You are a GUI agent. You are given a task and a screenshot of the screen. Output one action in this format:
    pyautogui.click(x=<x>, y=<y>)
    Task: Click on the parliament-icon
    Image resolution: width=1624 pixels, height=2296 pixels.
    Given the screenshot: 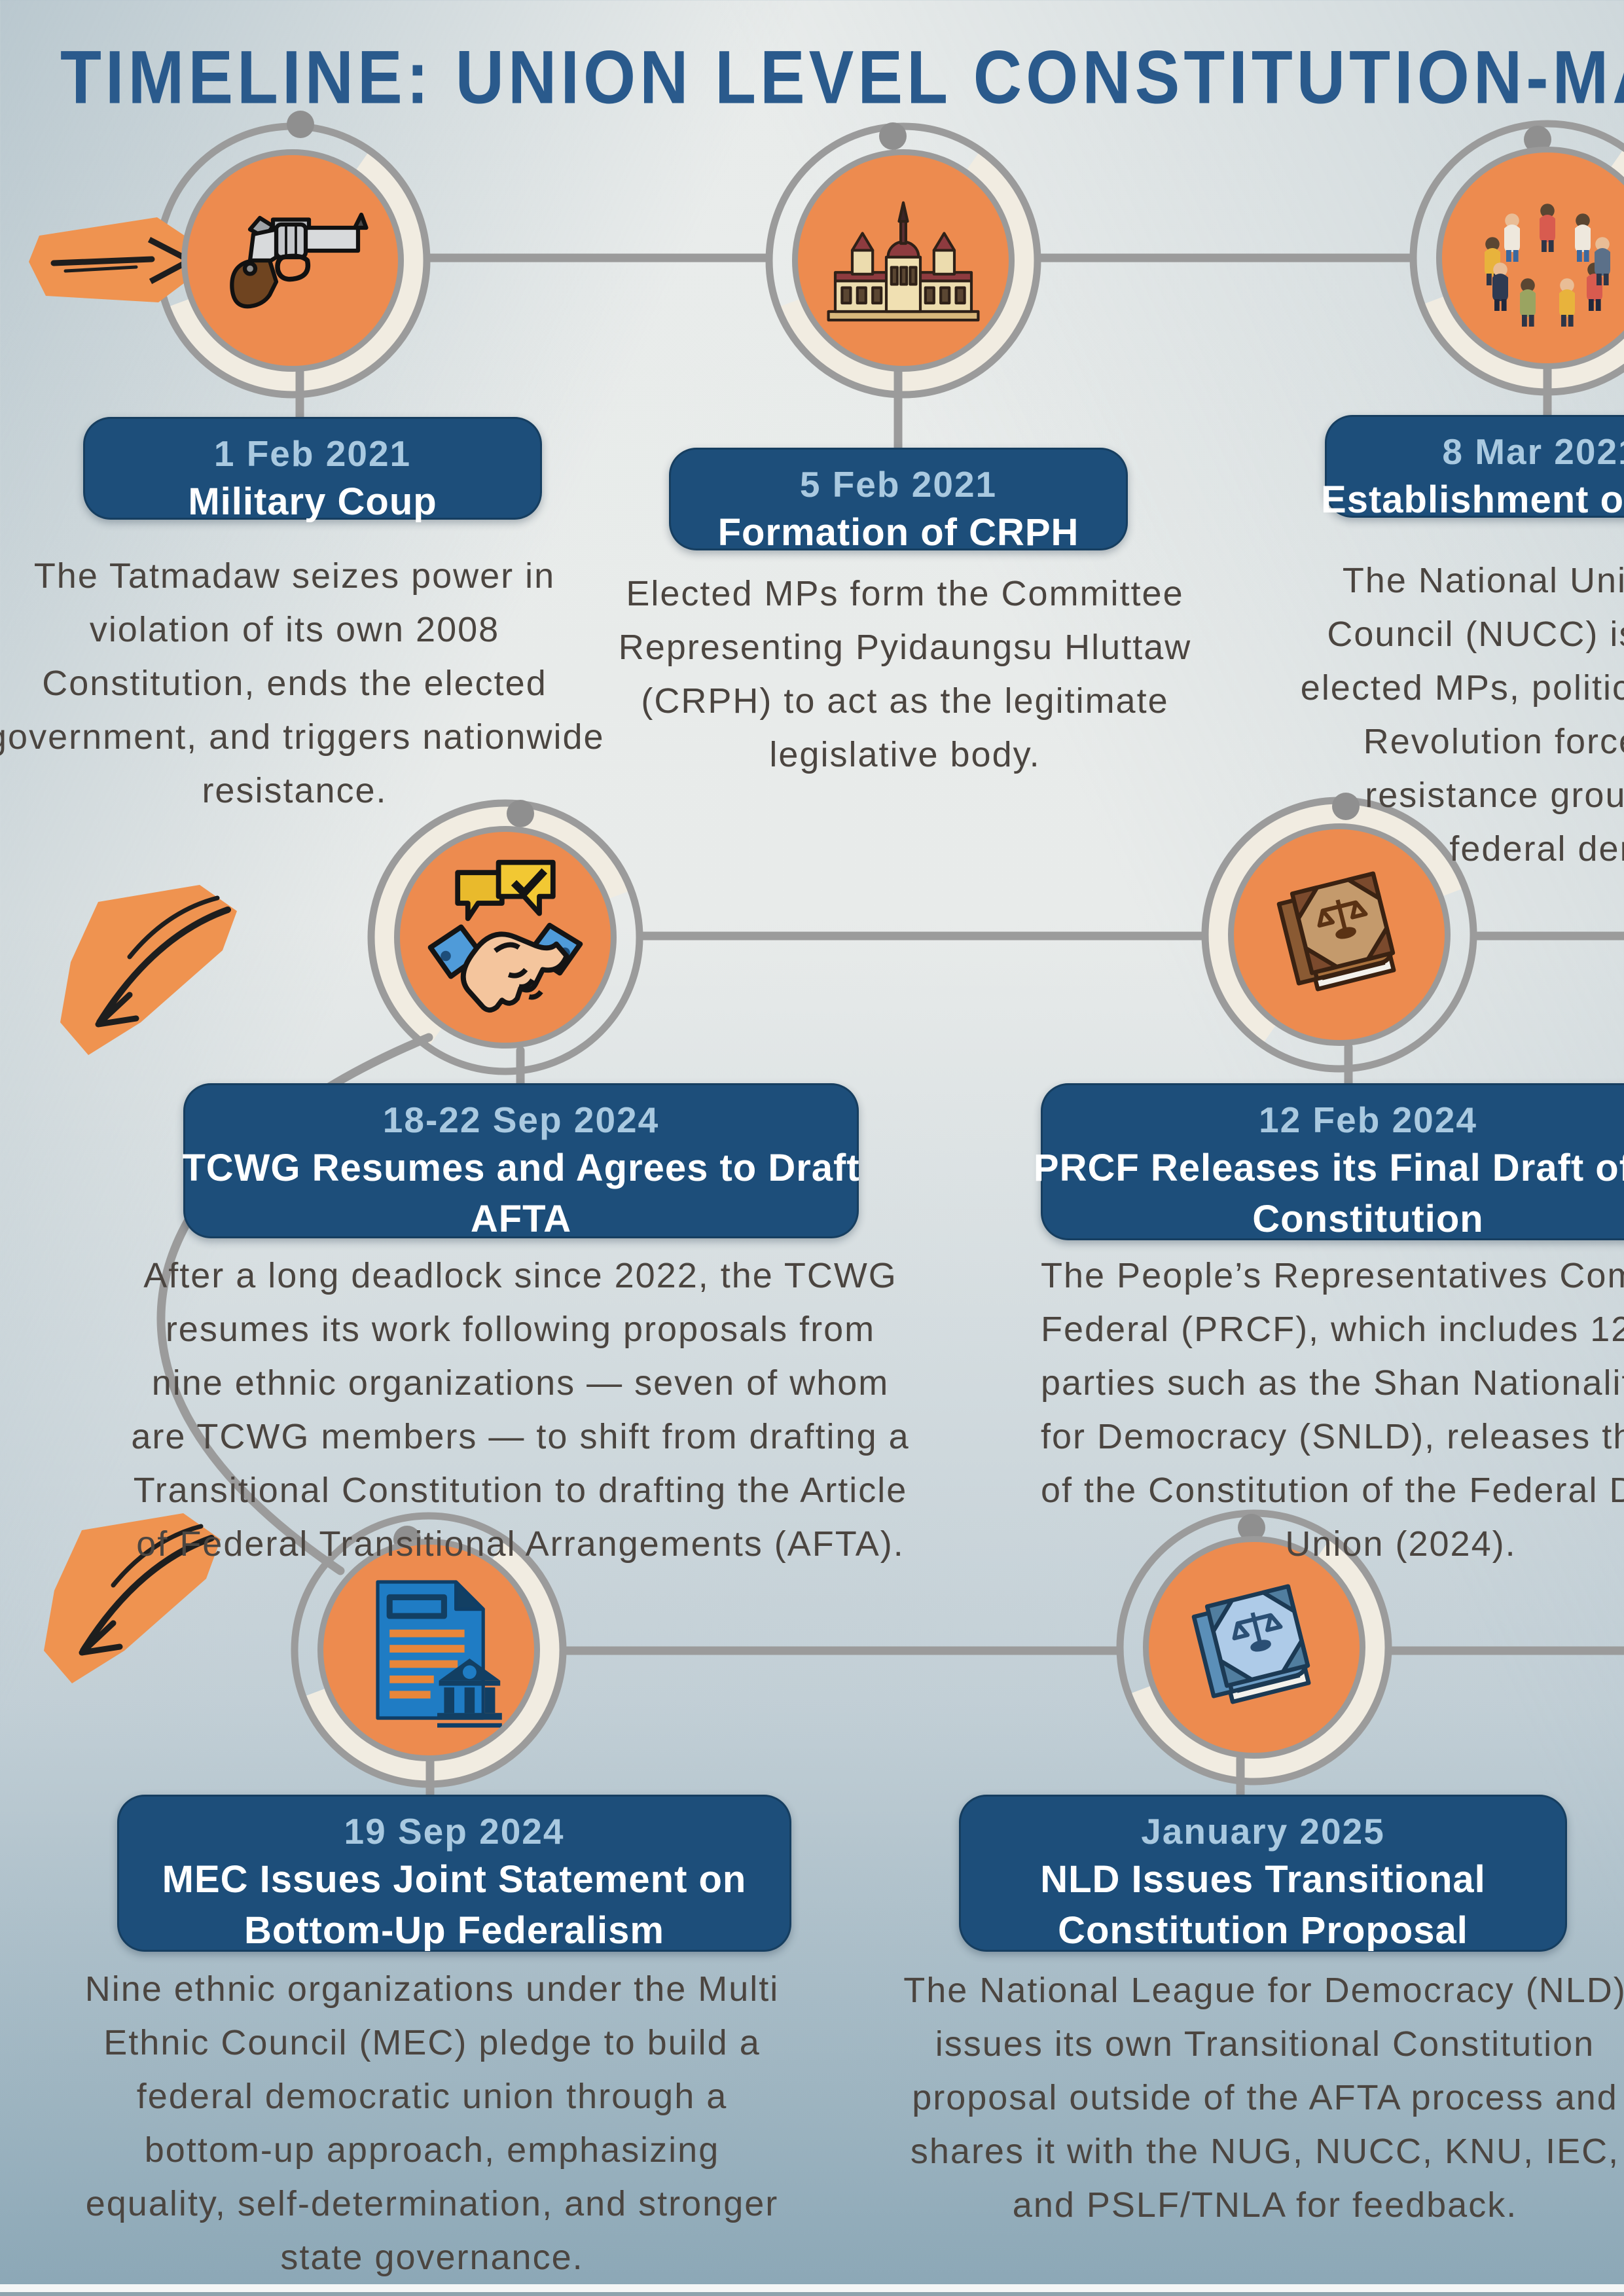 What is the action you would take?
    pyautogui.click(x=903, y=261)
    